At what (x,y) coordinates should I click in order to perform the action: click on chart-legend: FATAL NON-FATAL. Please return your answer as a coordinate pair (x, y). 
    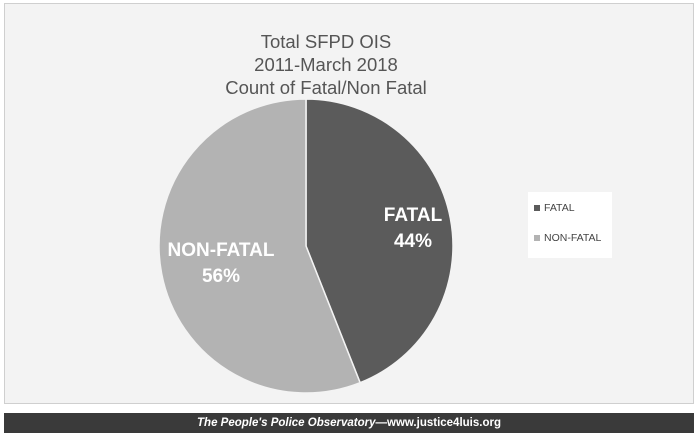
    Looking at the image, I should click on (570, 225).